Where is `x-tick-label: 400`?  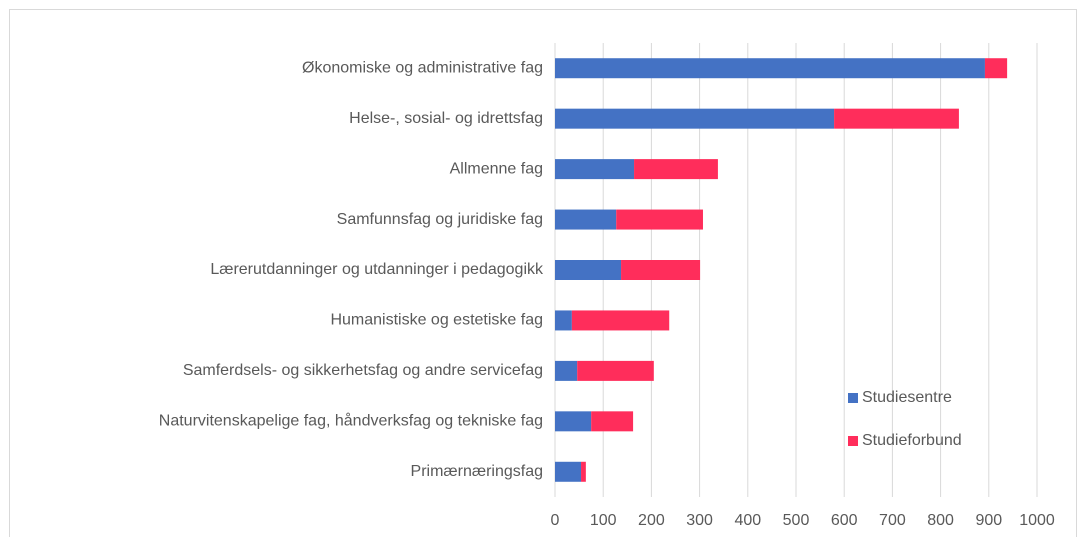 x-tick-label: 400 is located at coordinates (747, 520).